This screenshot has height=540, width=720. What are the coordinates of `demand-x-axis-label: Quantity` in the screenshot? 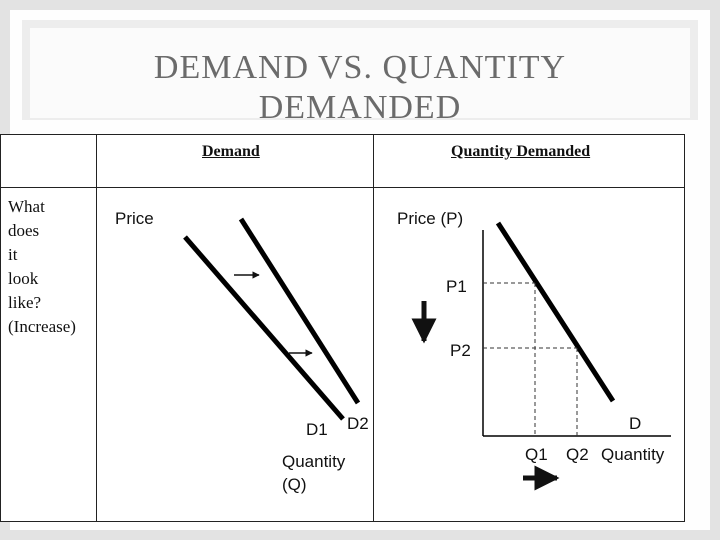 It's located at (314, 461).